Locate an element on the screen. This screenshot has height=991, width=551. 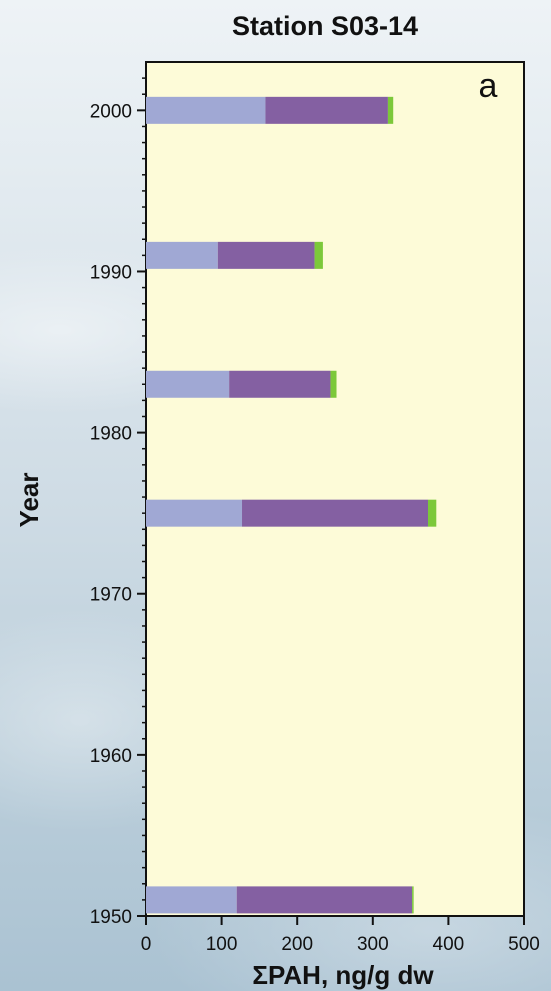
x-tick-label: 400 is located at coordinates (449, 944).